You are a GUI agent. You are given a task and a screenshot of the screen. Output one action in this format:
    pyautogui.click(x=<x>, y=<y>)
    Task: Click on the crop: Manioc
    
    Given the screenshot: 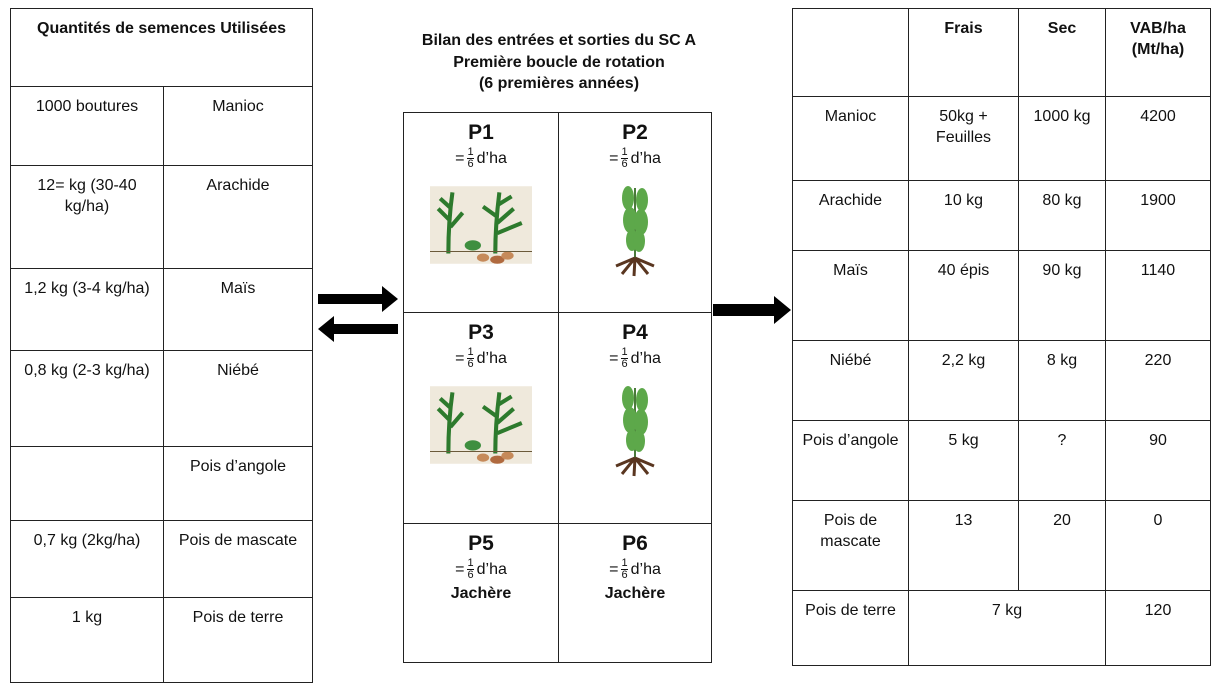 What is the action you would take?
    pyautogui.click(x=850, y=138)
    